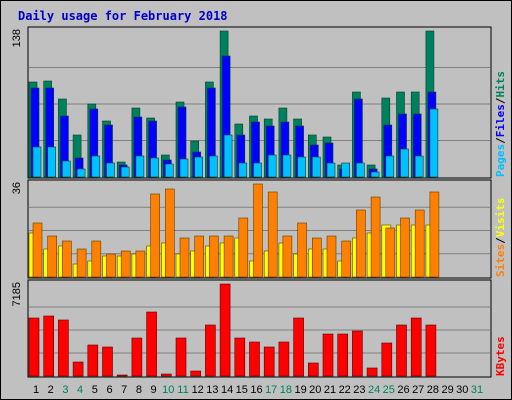 The width and height of the screenshot is (512, 400). What do you see at coordinates (124, 390) in the screenshot?
I see `x-tick-label-day-7: 7` at bounding box center [124, 390].